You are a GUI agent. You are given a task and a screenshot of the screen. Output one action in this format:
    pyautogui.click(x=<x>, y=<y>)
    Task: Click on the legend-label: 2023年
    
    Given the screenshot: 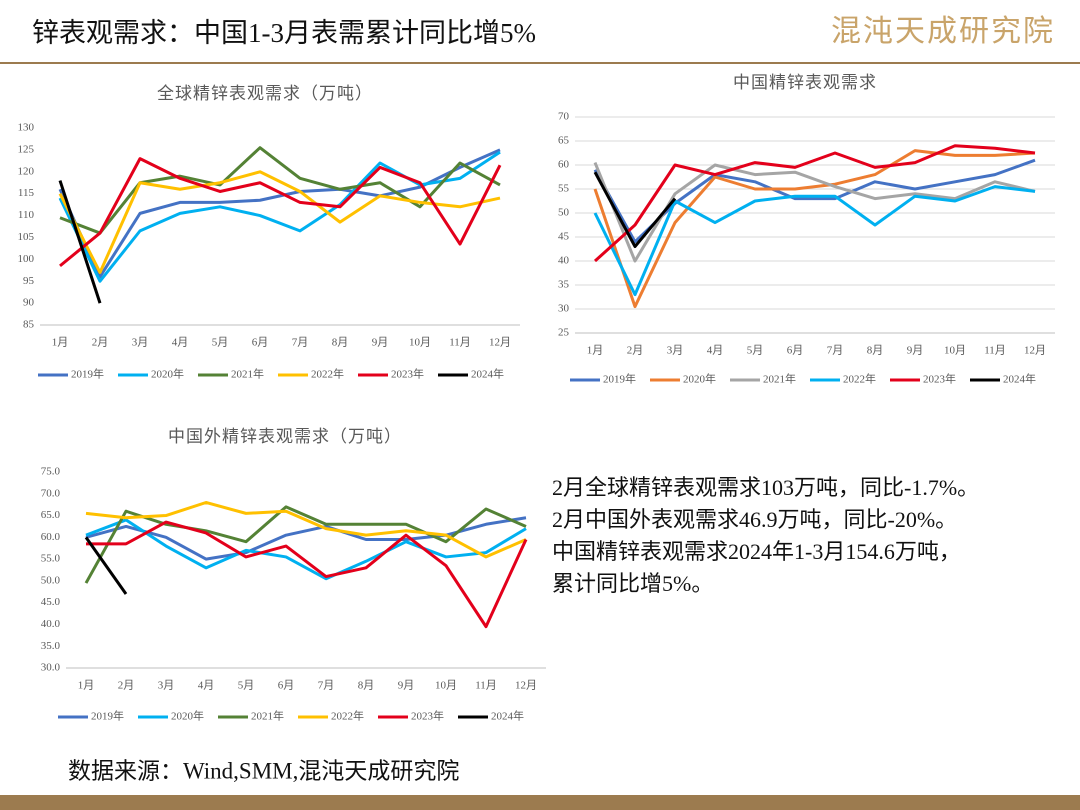 What is the action you would take?
    pyautogui.click(x=427, y=716)
    